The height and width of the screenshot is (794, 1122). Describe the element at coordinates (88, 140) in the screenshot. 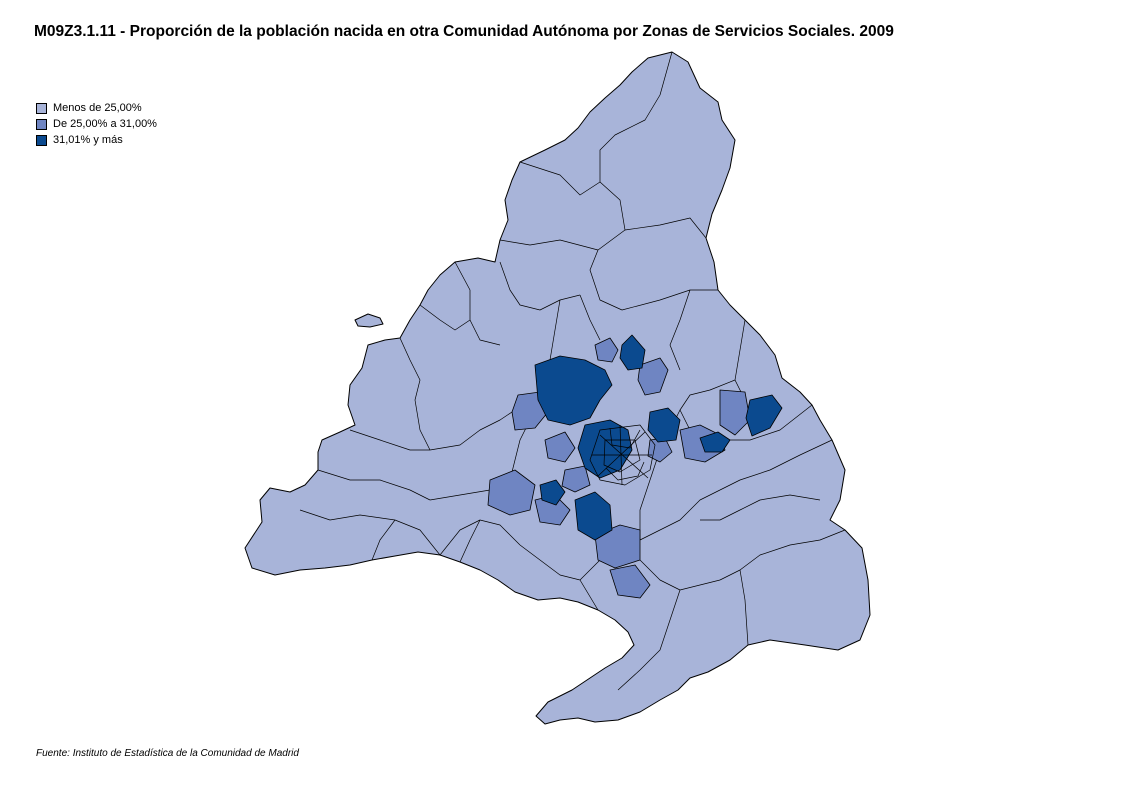

I see `legend-label-high: 31,01% y más` at that location.